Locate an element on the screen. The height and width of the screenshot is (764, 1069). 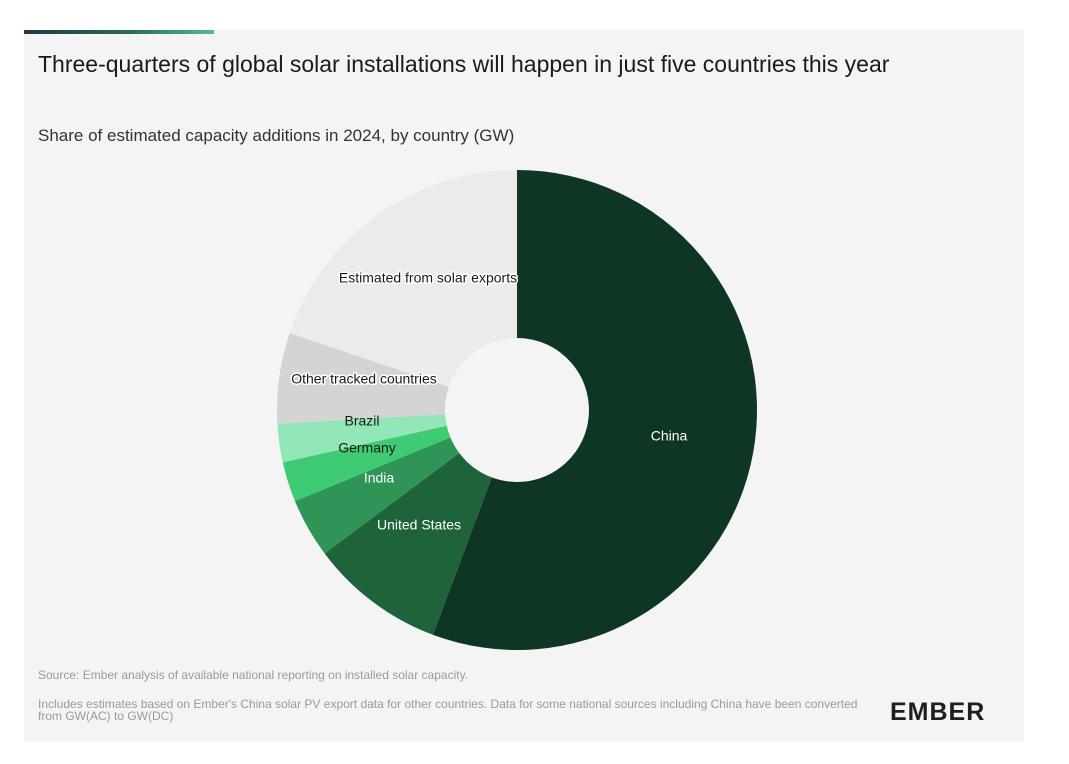
slice-other-tracked-countries is located at coordinates (363, 378).